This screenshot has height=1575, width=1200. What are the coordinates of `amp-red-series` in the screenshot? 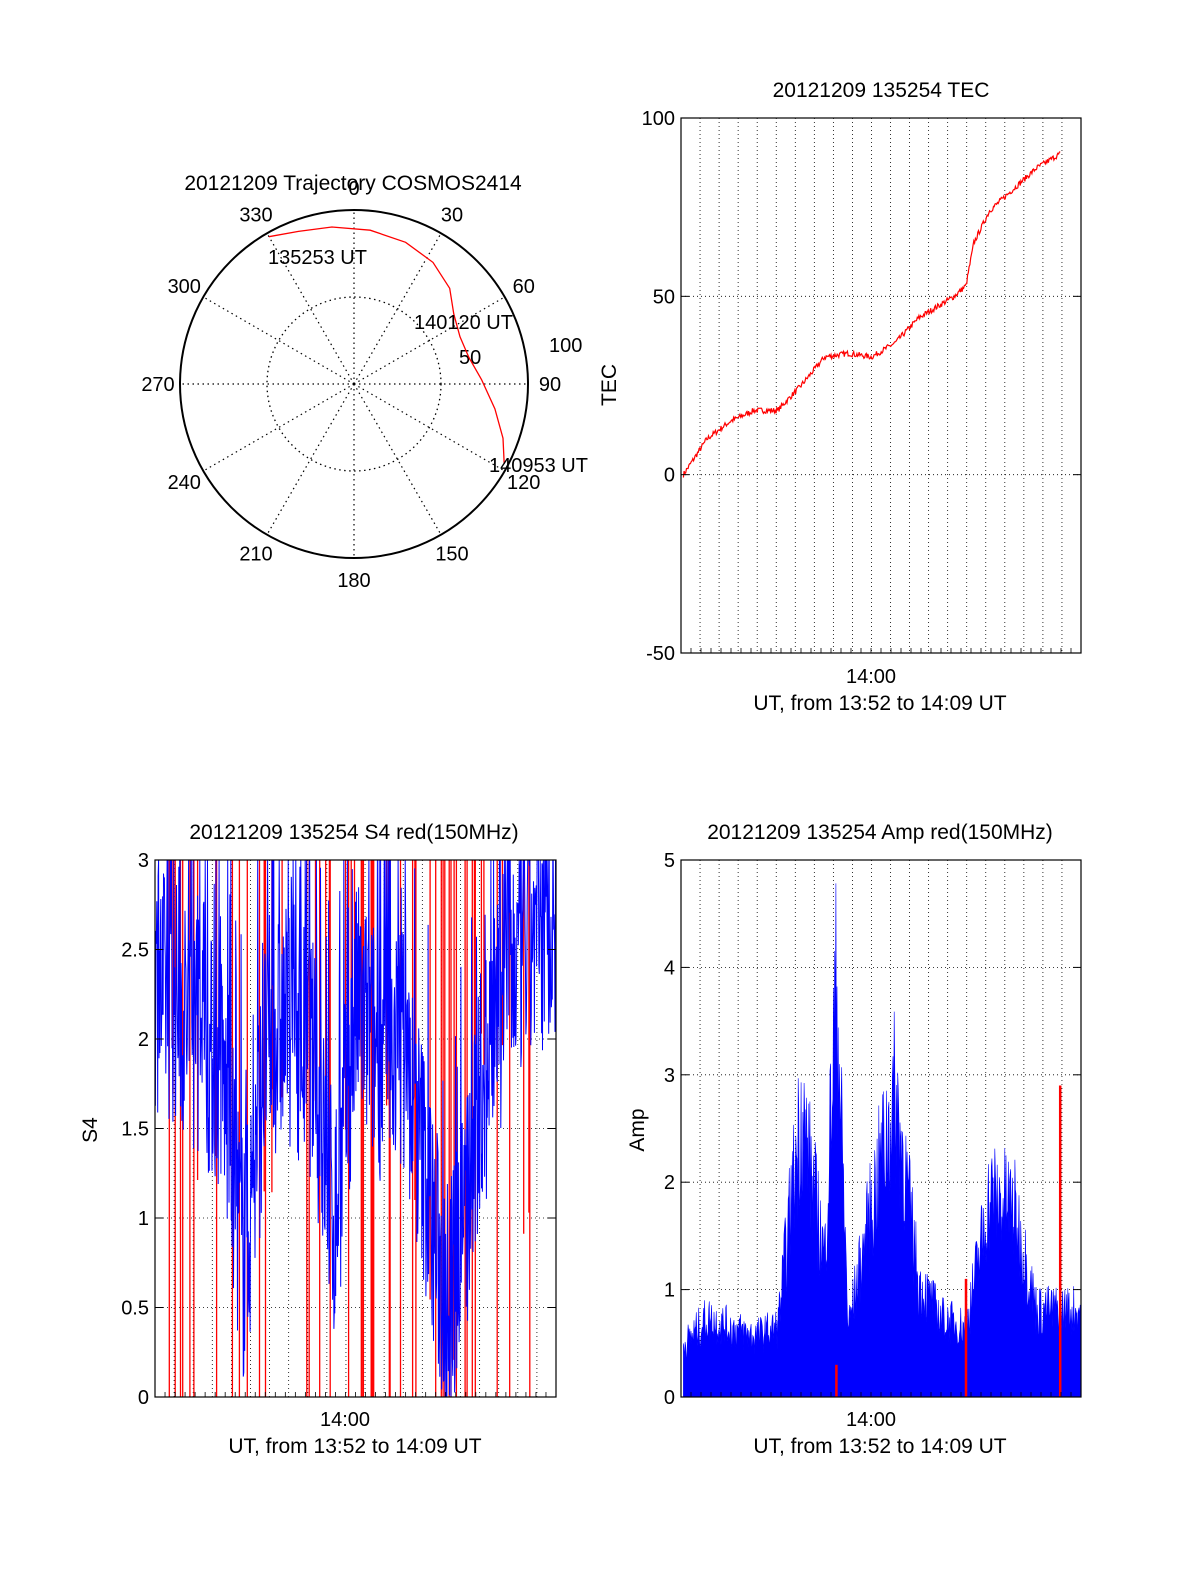 It's located at (948, 1241).